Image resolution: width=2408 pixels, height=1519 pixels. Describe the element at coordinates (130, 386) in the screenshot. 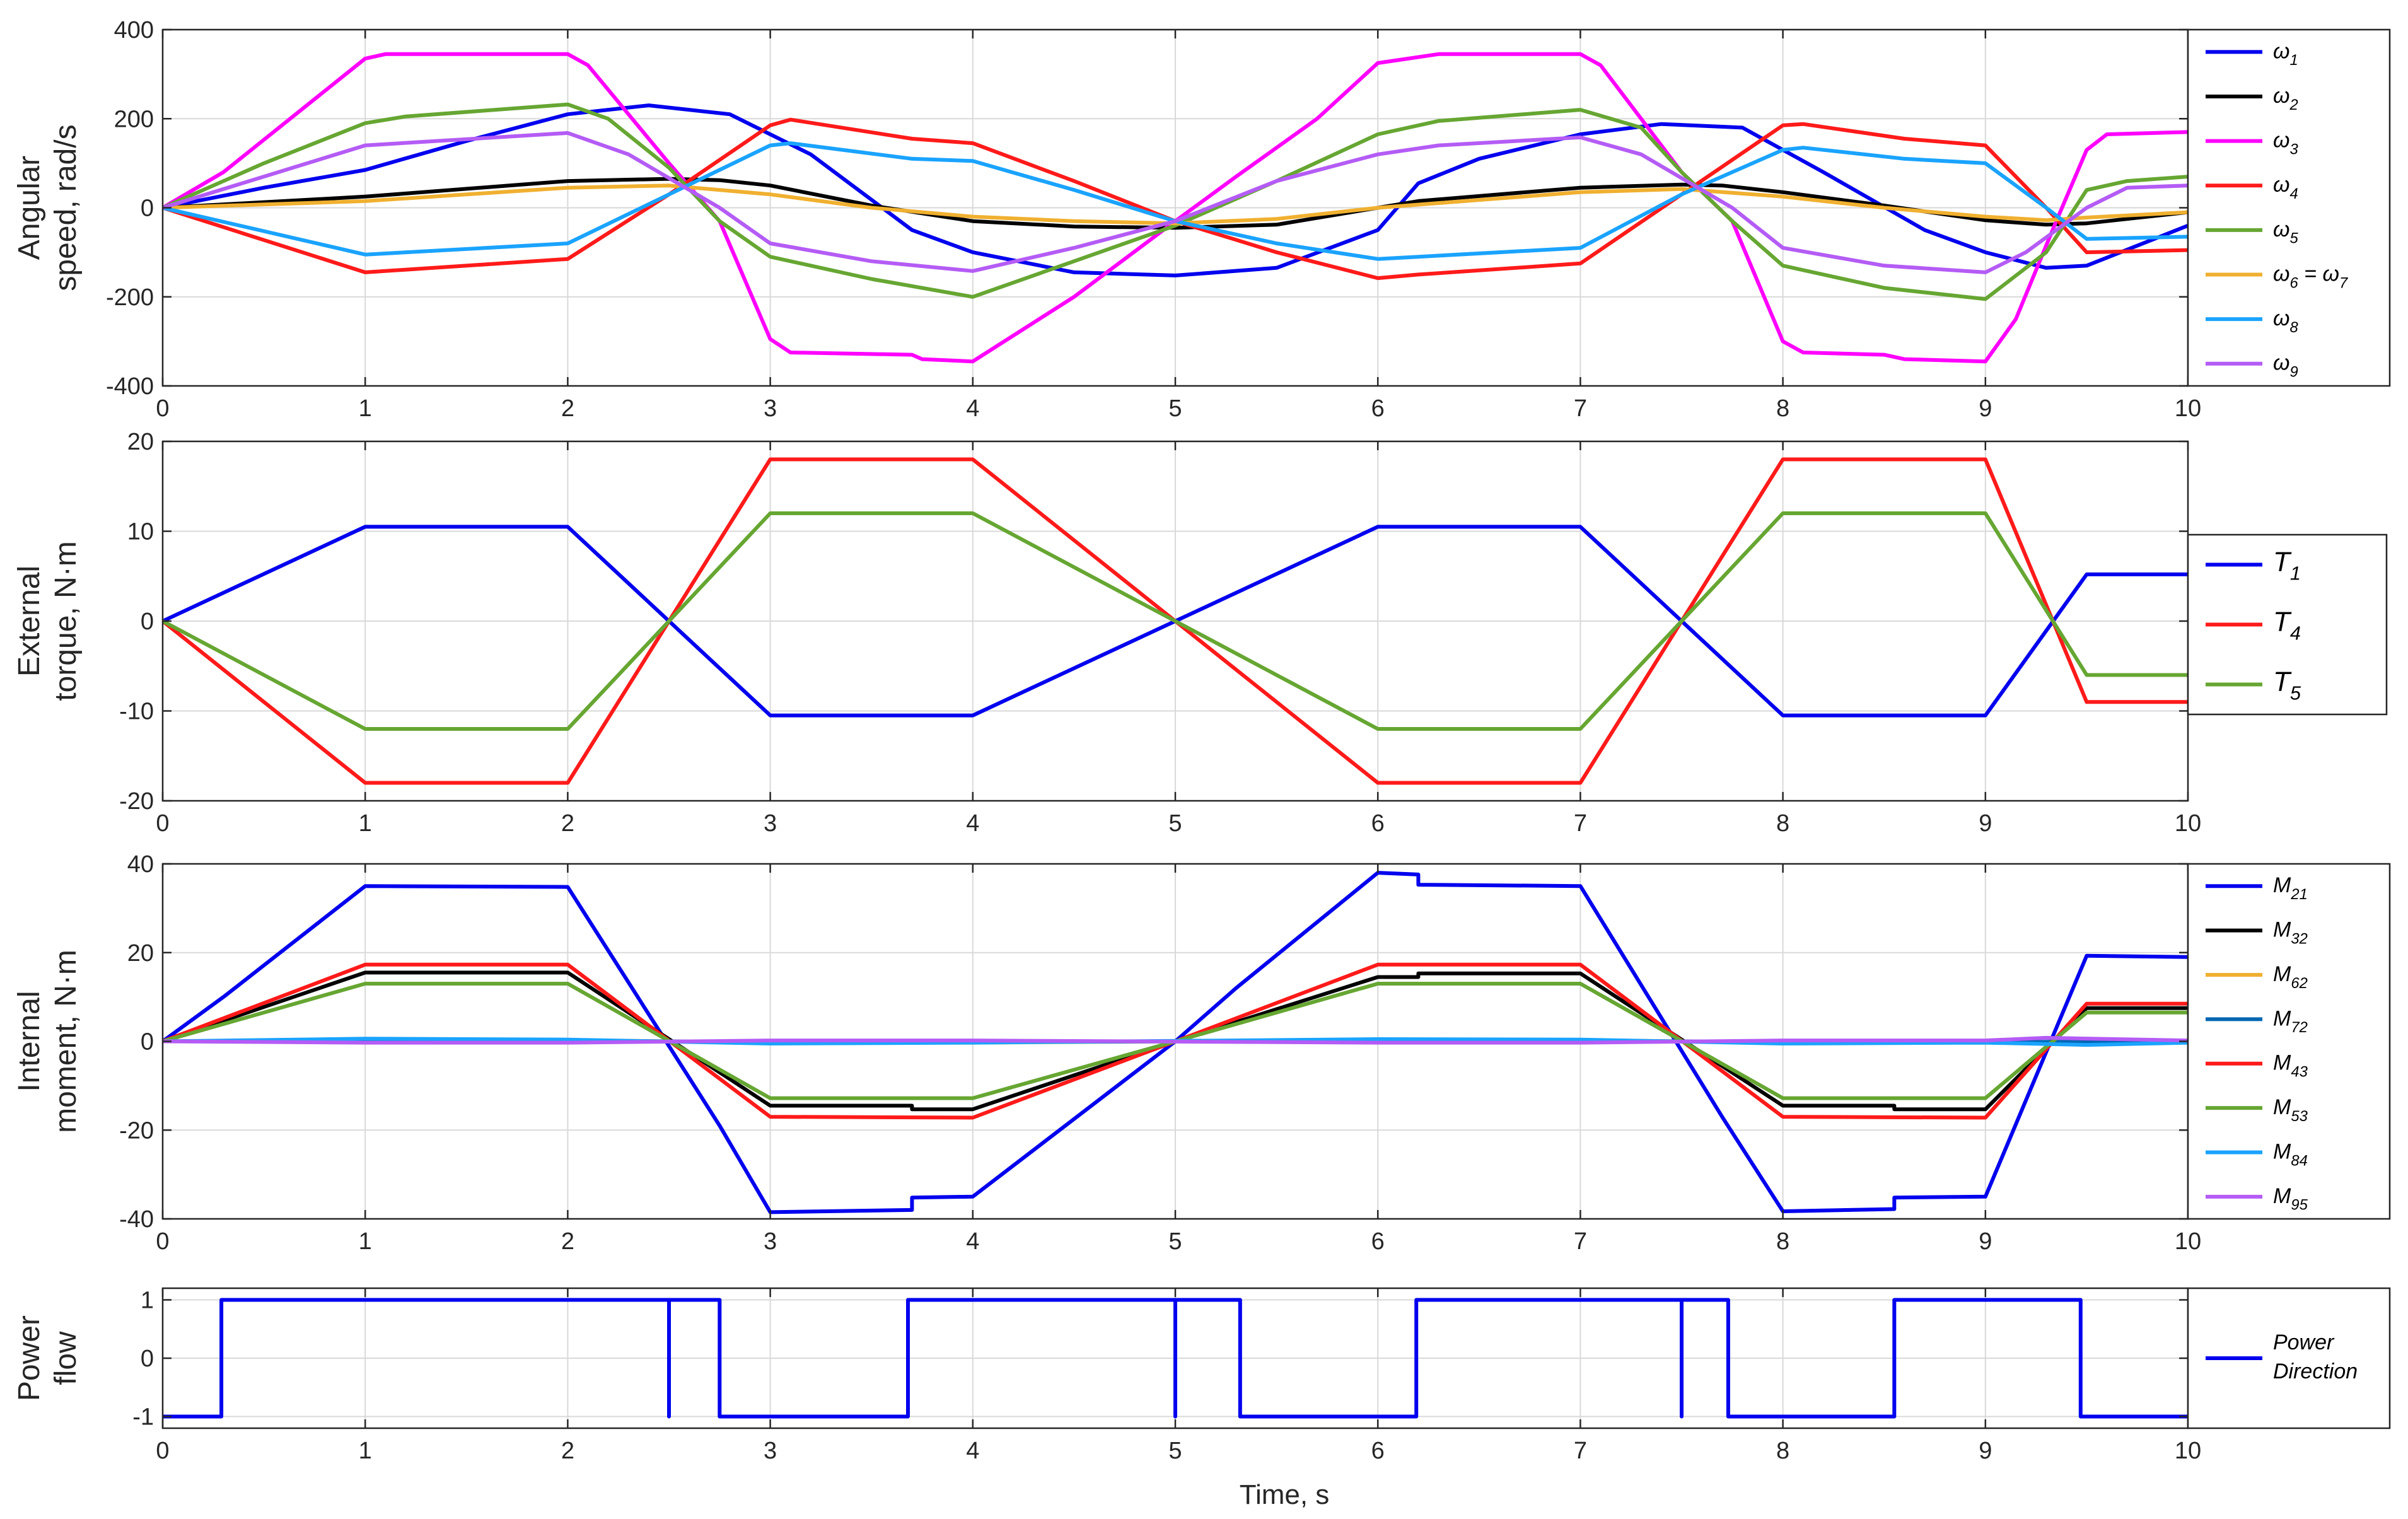

I see `y-tick-label: -400` at that location.